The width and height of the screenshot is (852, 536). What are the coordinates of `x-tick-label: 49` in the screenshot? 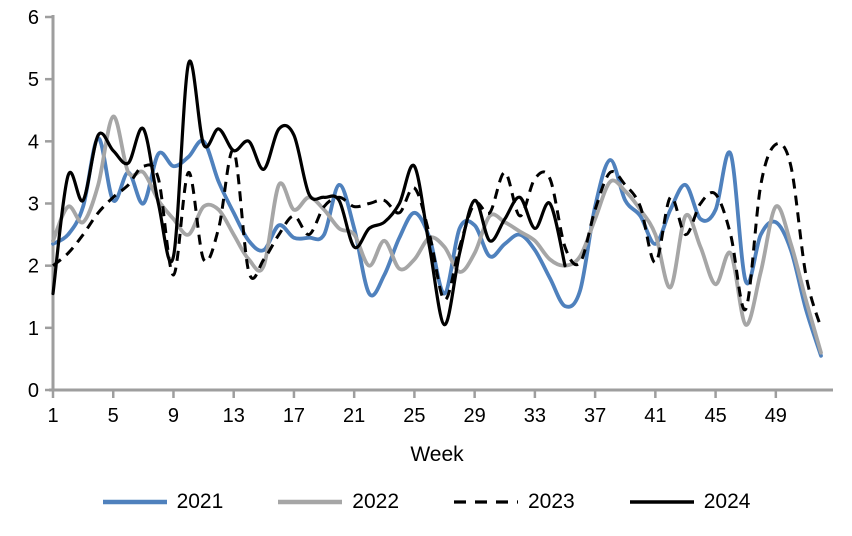 It's located at (776, 416).